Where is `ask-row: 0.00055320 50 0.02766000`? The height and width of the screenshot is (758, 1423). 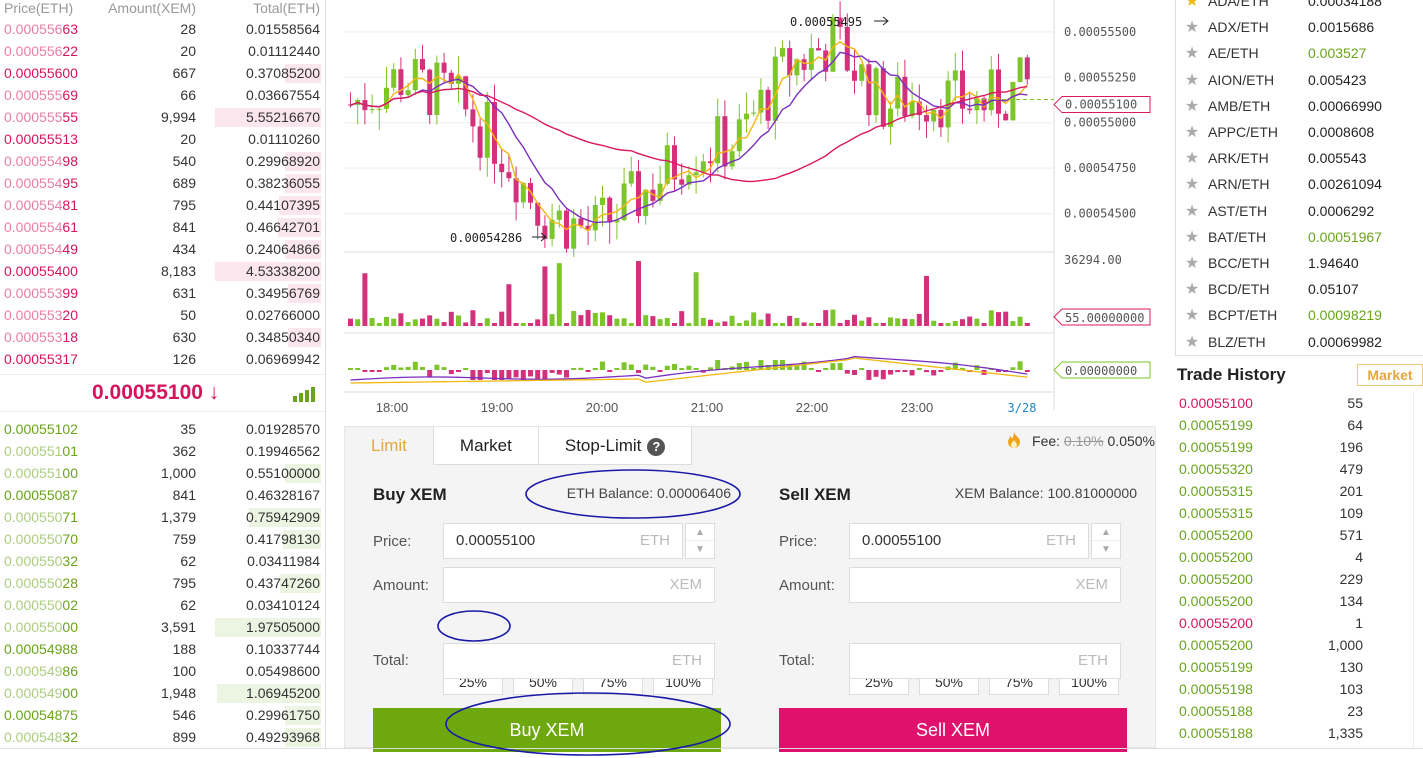 ask-row: 0.00055320 50 0.02766000 is located at coordinates (162, 315).